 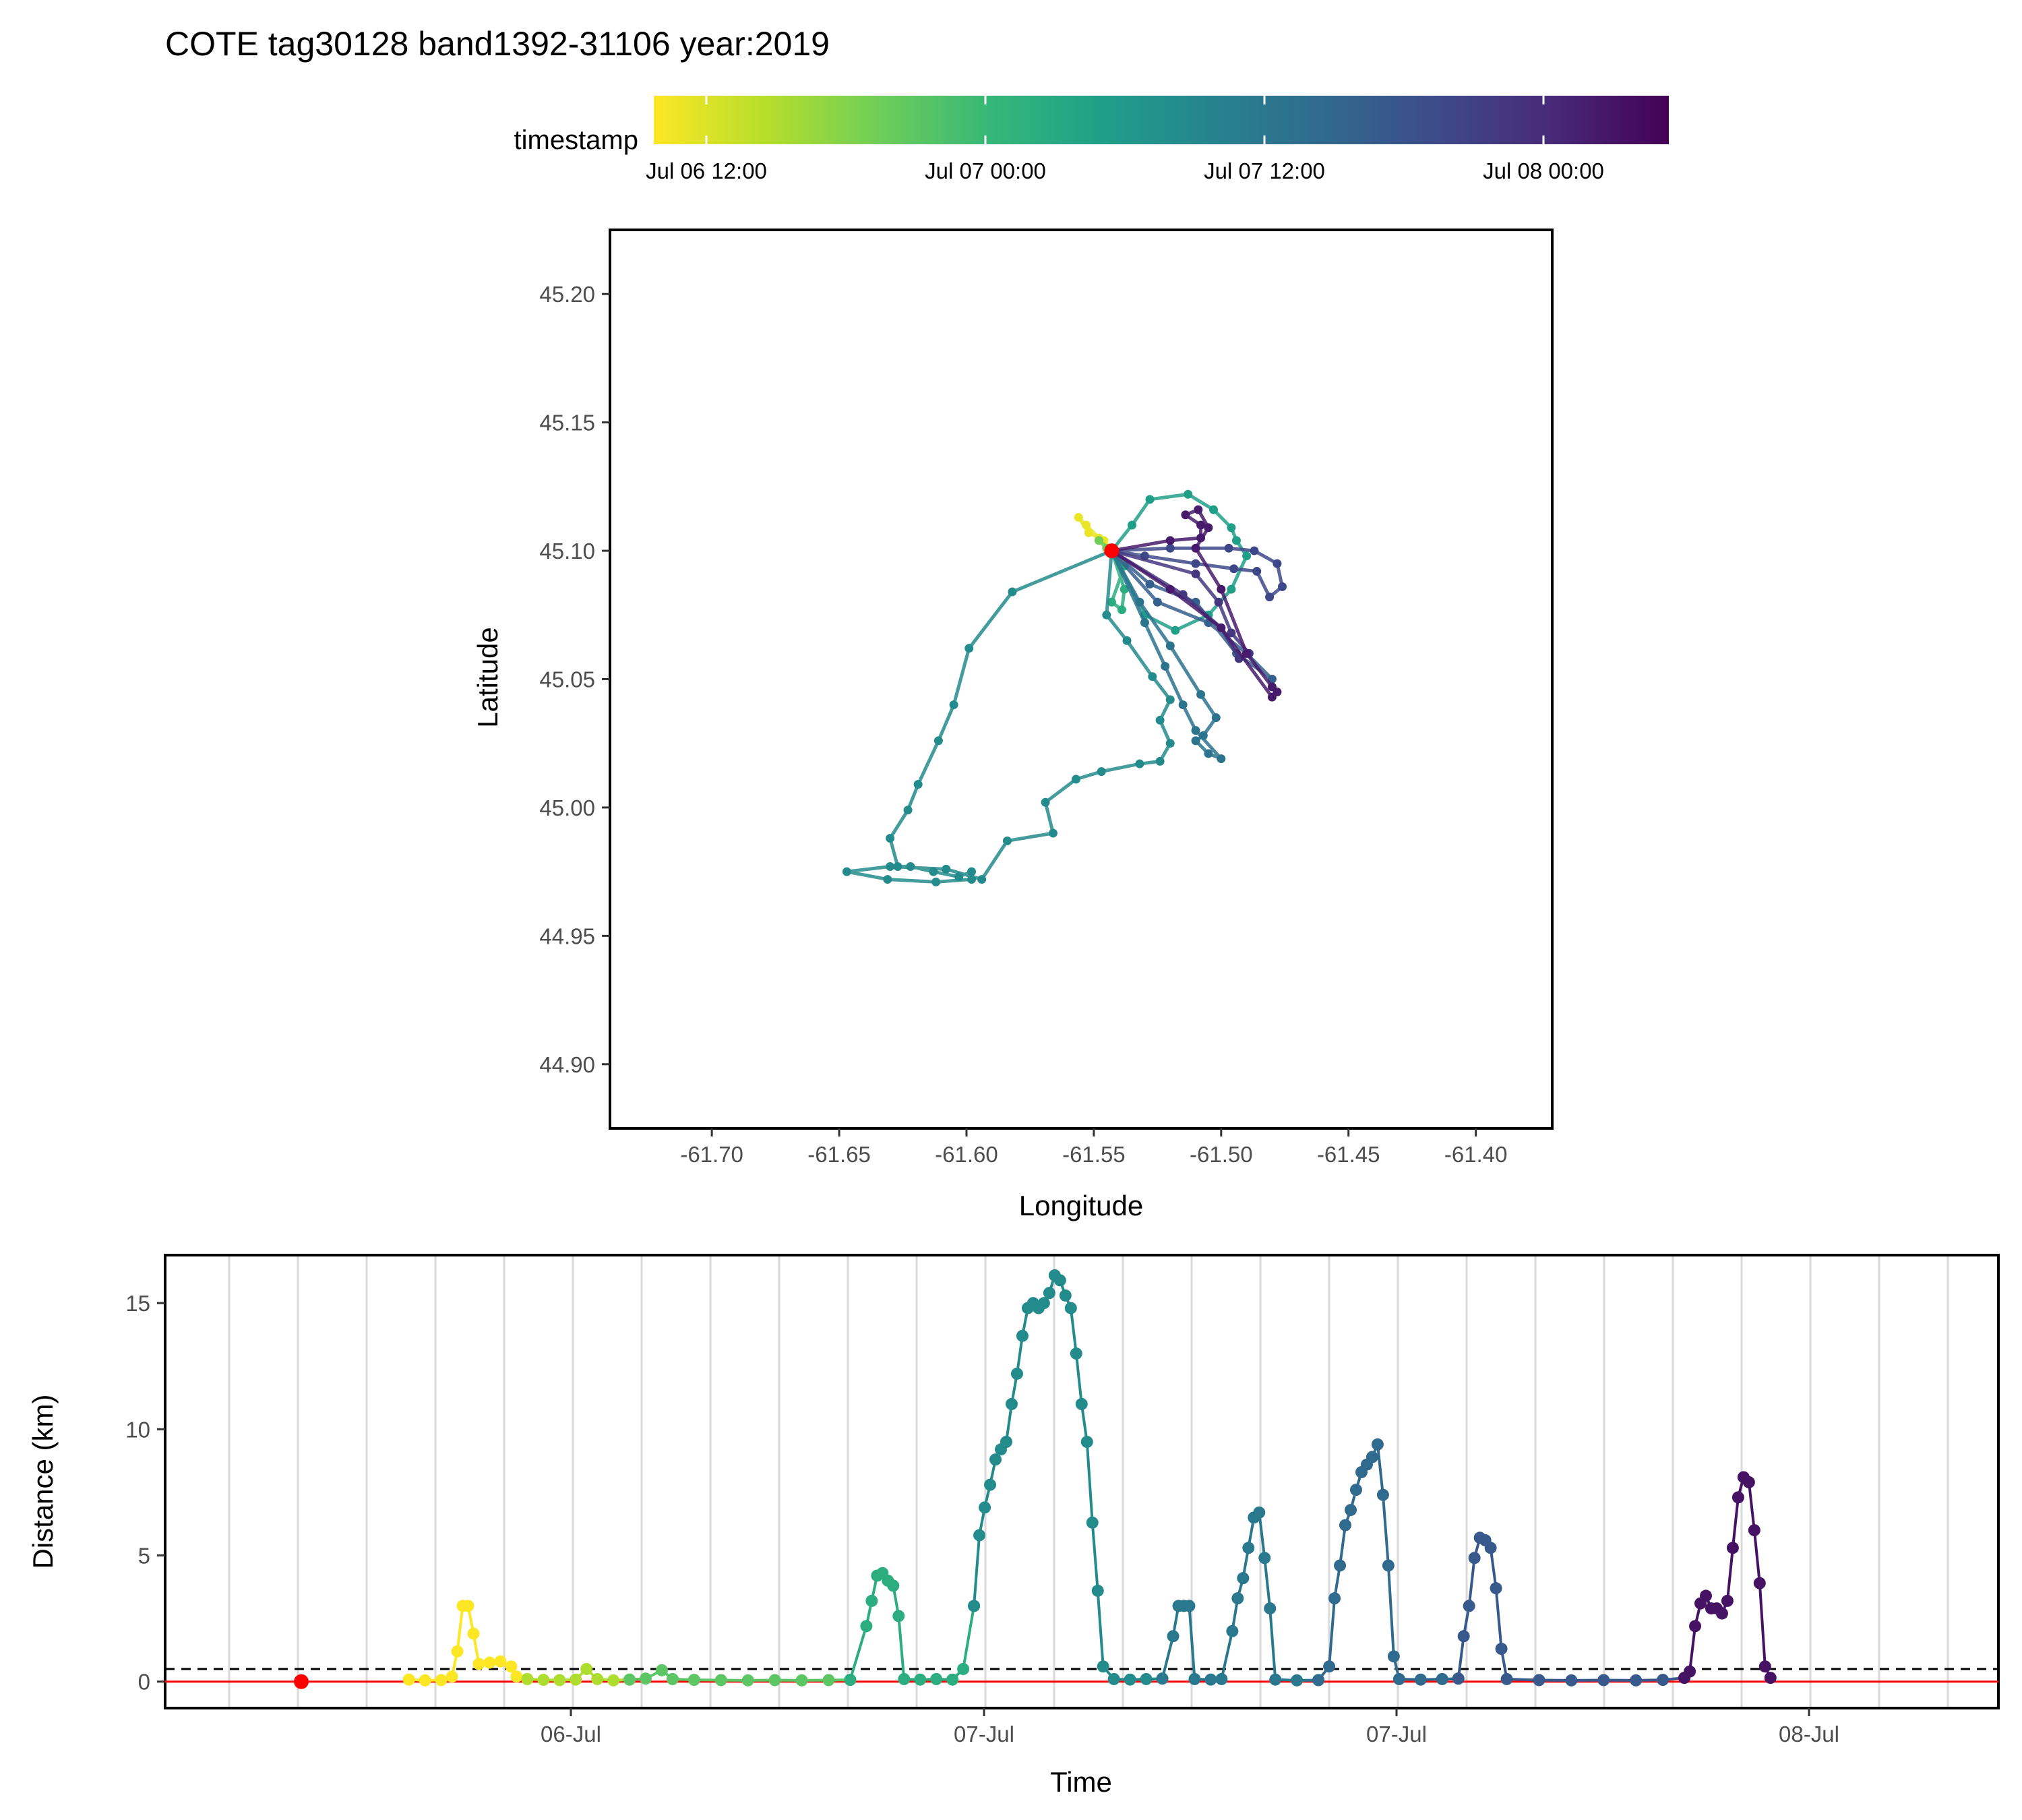 I want to click on distance-y-tick-label: 15, so click(x=137, y=1303).